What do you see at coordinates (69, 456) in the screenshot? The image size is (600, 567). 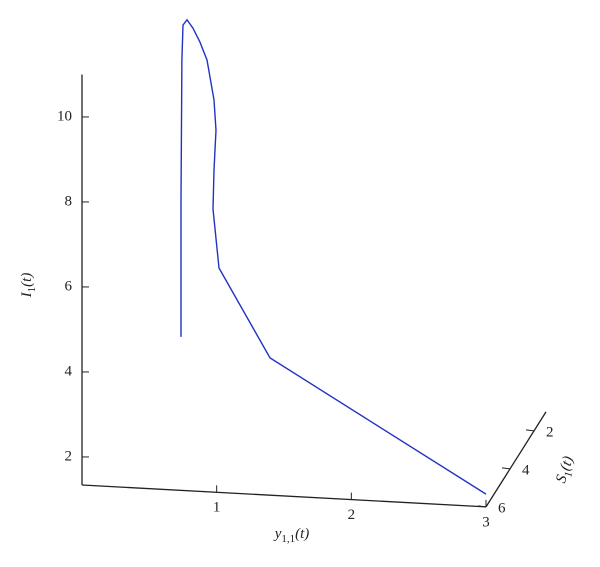 I see `z-tick-label: 2` at bounding box center [69, 456].